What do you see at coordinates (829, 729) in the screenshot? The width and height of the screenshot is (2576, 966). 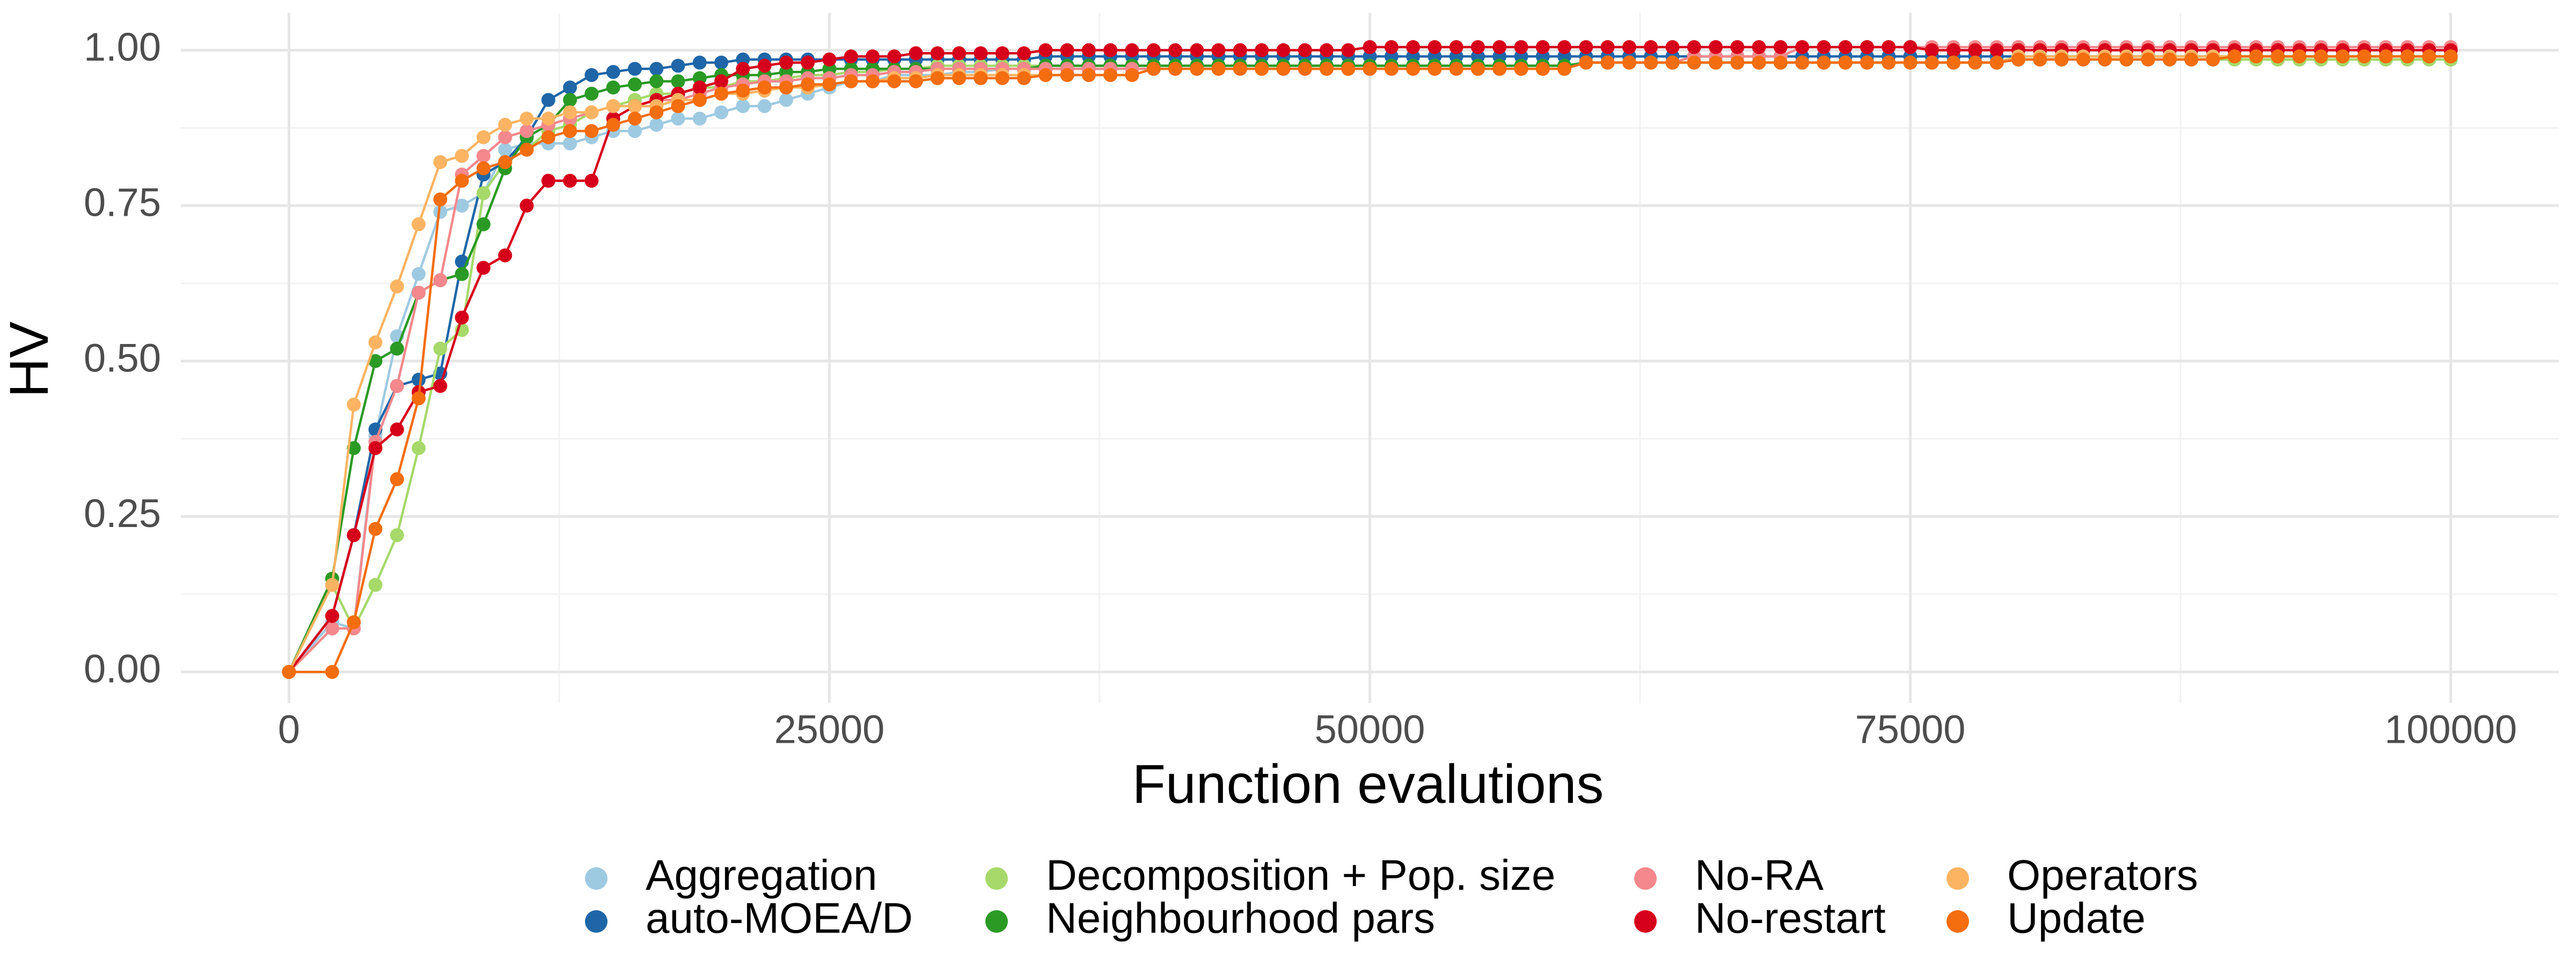 I see `x-tick-label: 25000` at bounding box center [829, 729].